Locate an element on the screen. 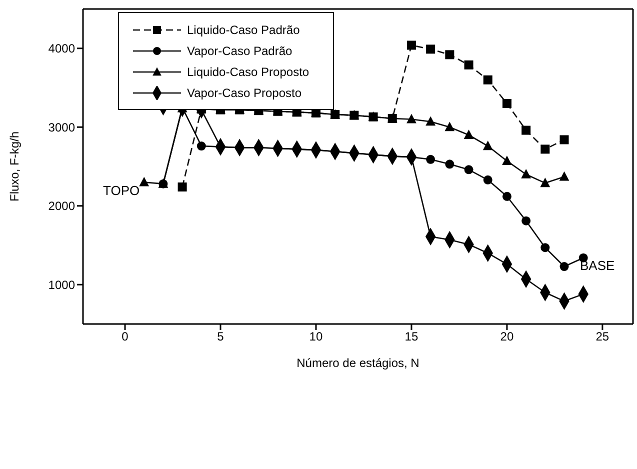 This screenshot has height=469, width=637. y-axis-title: Fluxo, F-kg/h is located at coordinates (14, 166).